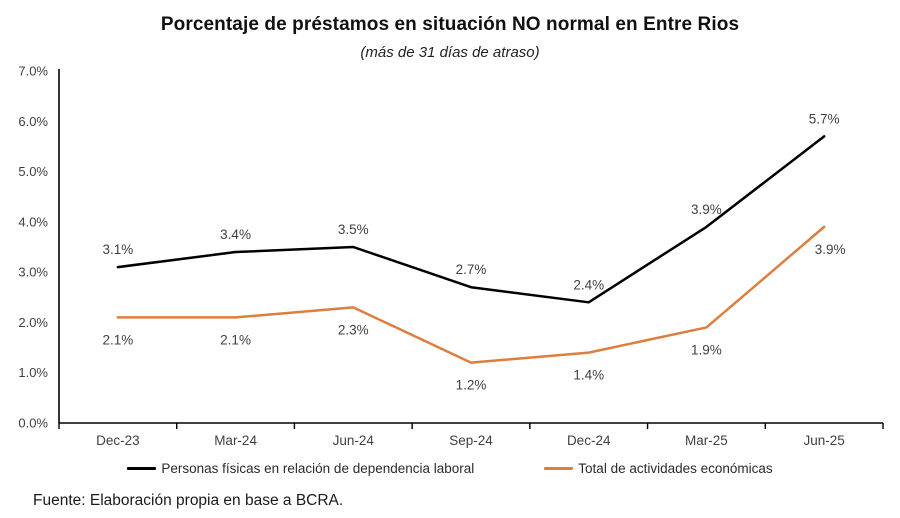 The height and width of the screenshot is (518, 900). What do you see at coordinates (235, 234) in the screenshot?
I see `data-label: 3.4%` at bounding box center [235, 234].